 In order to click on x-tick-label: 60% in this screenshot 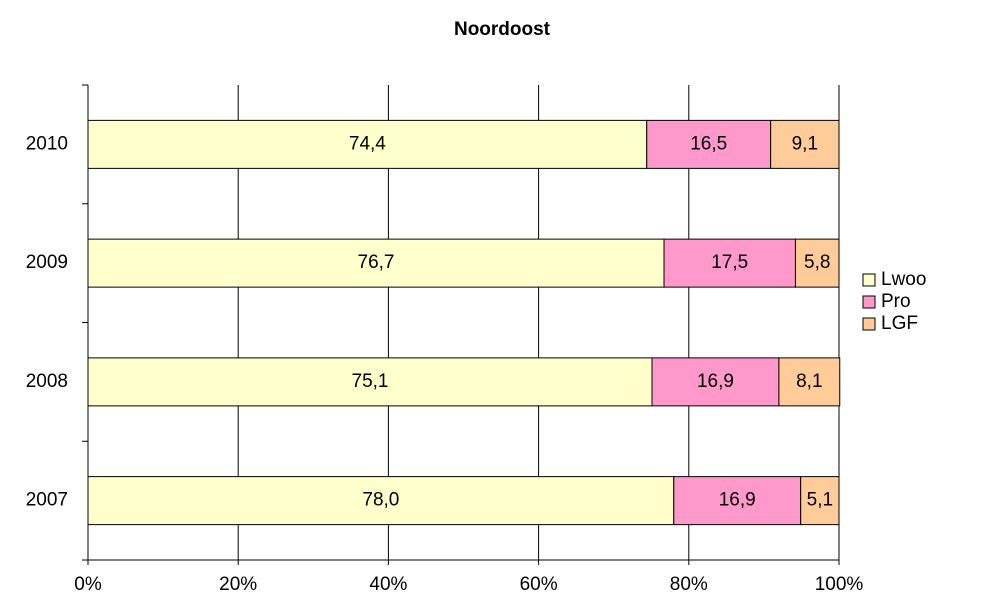, I will do `click(539, 584)`.